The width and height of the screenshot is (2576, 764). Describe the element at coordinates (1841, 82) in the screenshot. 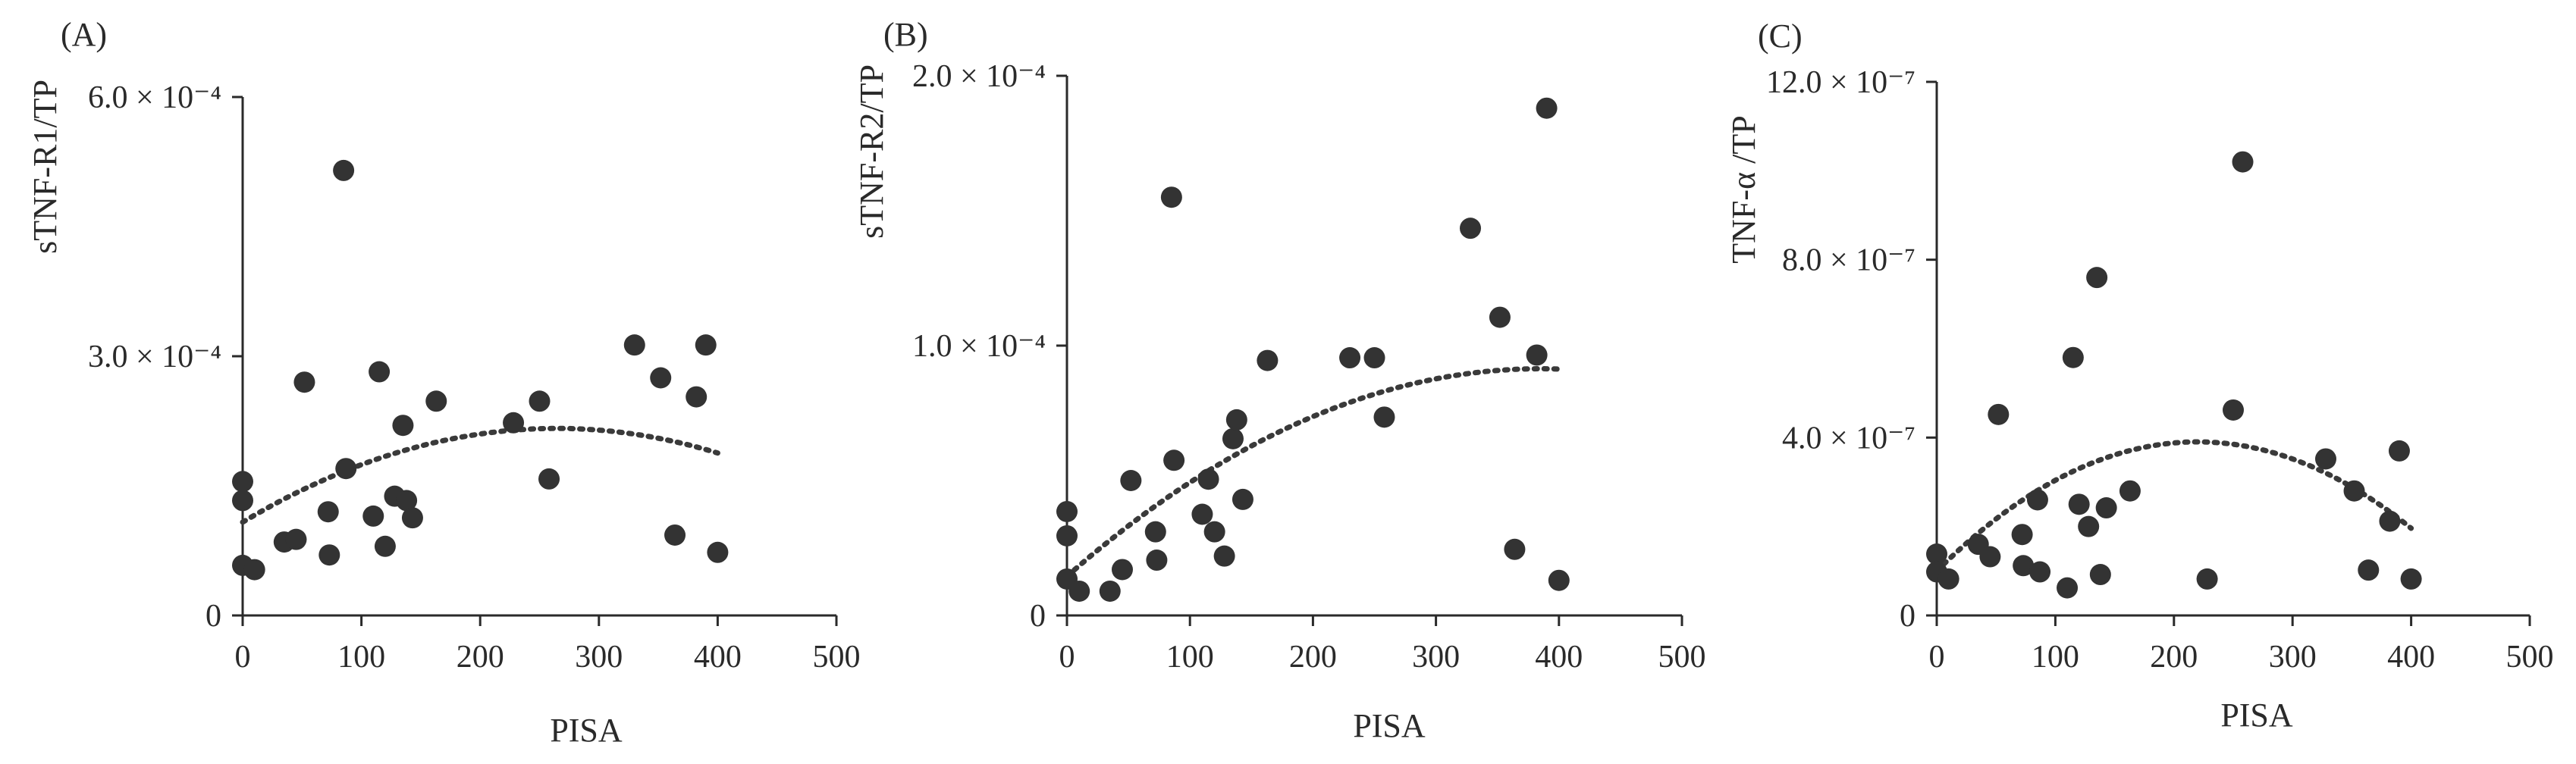

I see `y-tick-label: 12.0 × 10⁻⁷` at that location.